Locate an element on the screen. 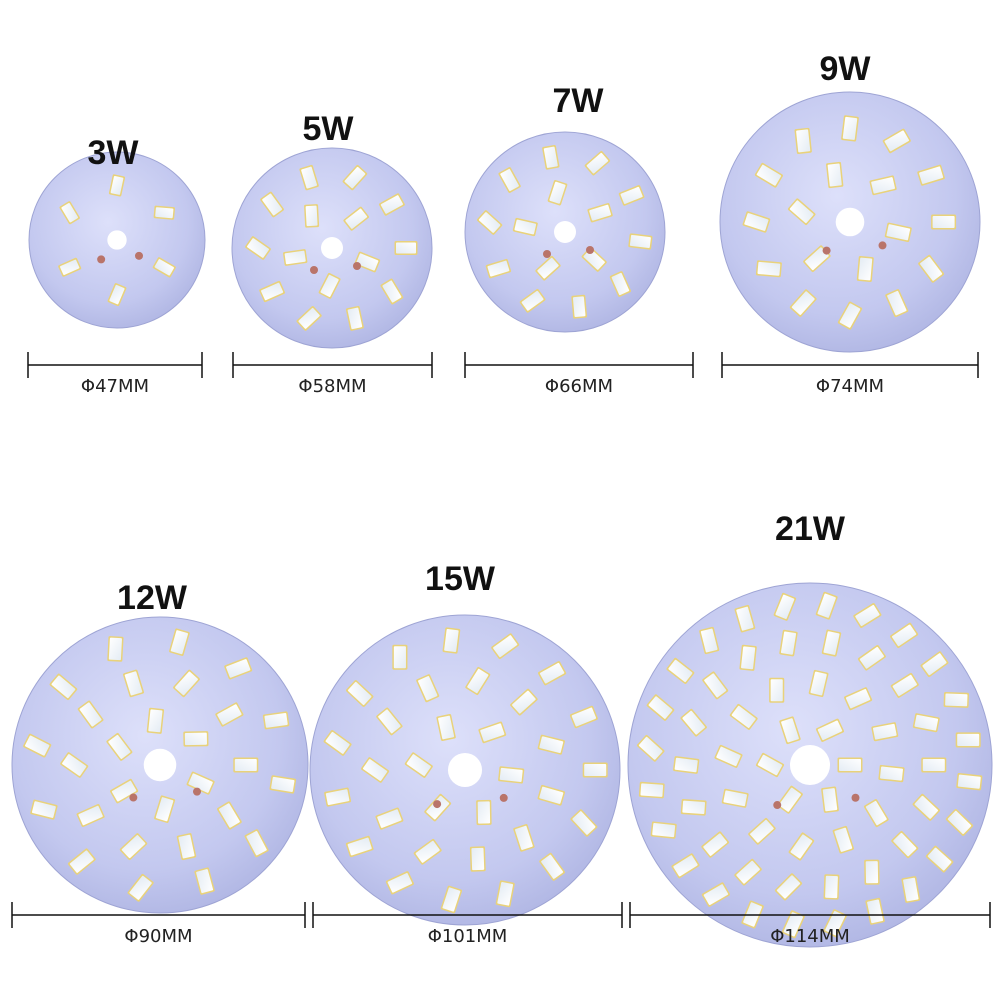 Image resolution: width=1000 pixels, height=1000 pixels. dimension-line is located at coordinates (850, 365).